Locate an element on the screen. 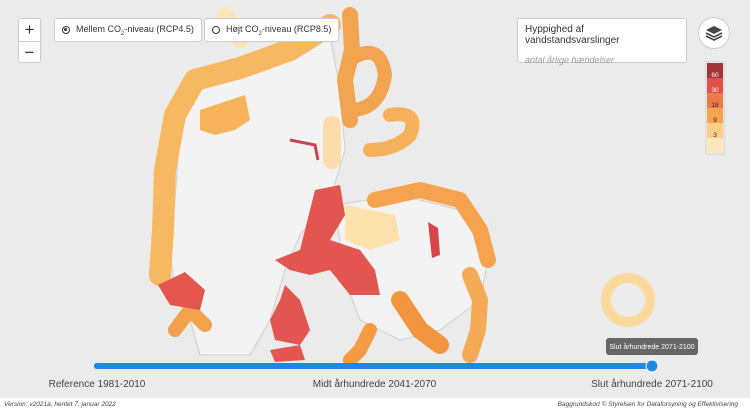 This screenshot has width=750, height=413. area-orange is located at coordinates (225, 115).